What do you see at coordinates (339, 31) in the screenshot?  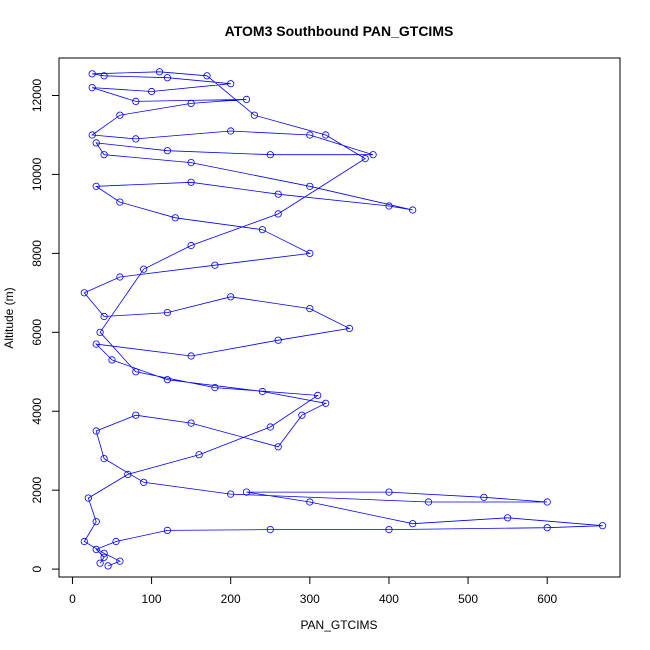 I see `chart-title: ATOM3 Southbound PAN_GTCIMS` at bounding box center [339, 31].